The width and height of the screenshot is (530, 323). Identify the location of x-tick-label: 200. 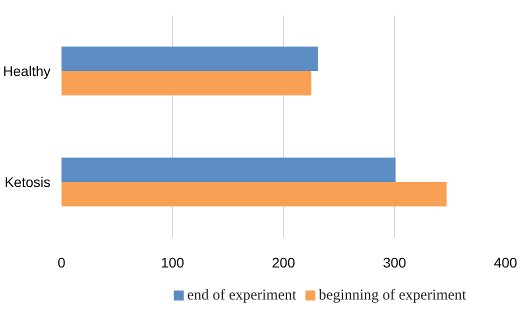
(284, 262).